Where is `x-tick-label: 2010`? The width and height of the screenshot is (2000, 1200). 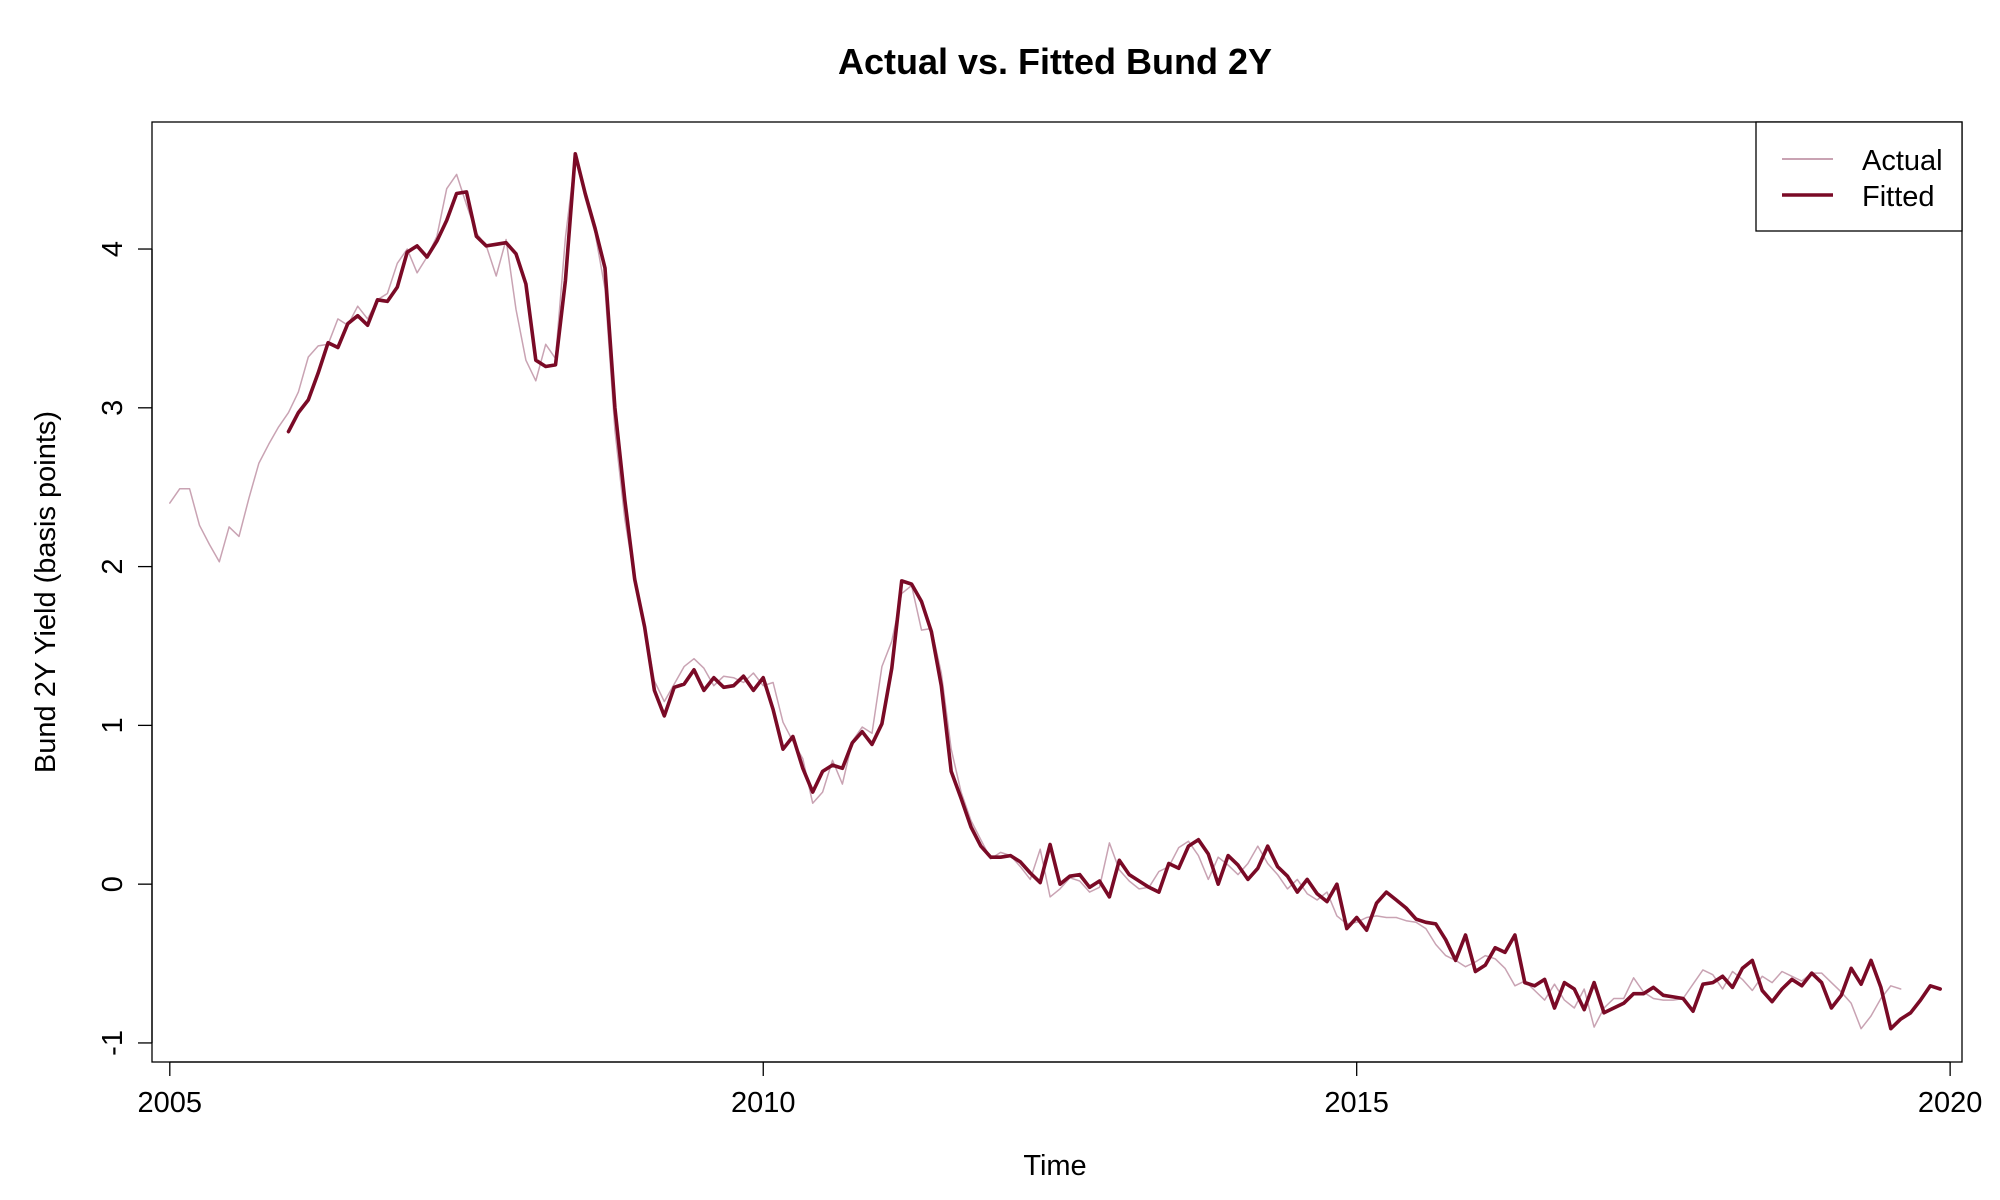 x-tick-label: 2010 is located at coordinates (763, 1103).